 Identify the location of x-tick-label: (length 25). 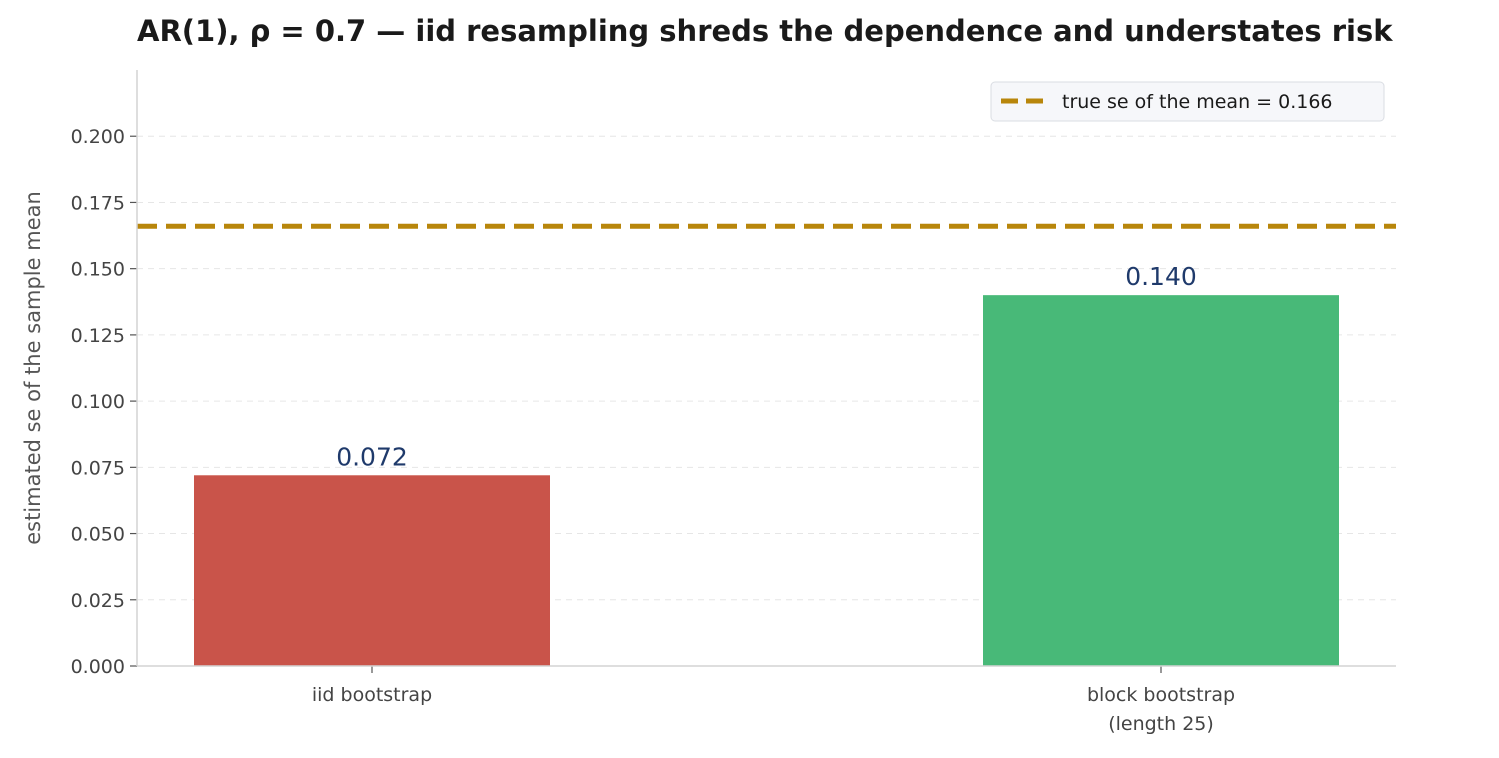
(1161, 724).